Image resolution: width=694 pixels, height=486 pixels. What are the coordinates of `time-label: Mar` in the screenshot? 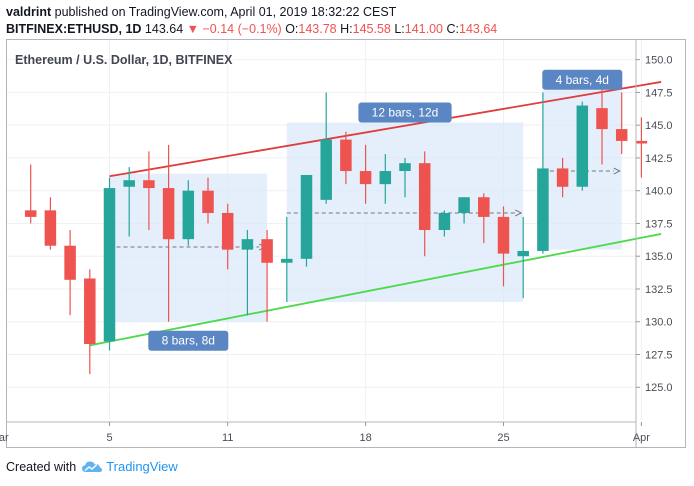 It's located at (4, 438).